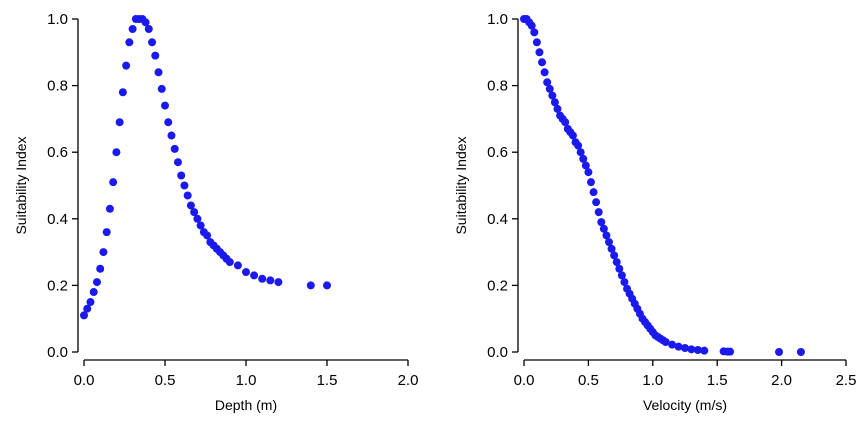  Describe the element at coordinates (685, 405) in the screenshot. I see `x-axis-label: Velocity (m/s)` at that location.